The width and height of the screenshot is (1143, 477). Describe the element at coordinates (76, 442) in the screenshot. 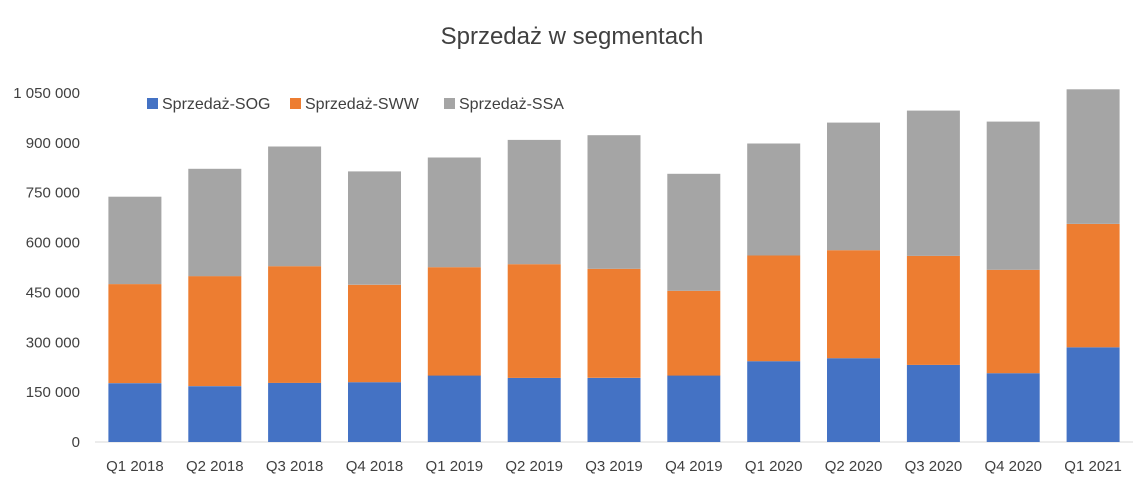

I see `y-tick-label: 0` at that location.